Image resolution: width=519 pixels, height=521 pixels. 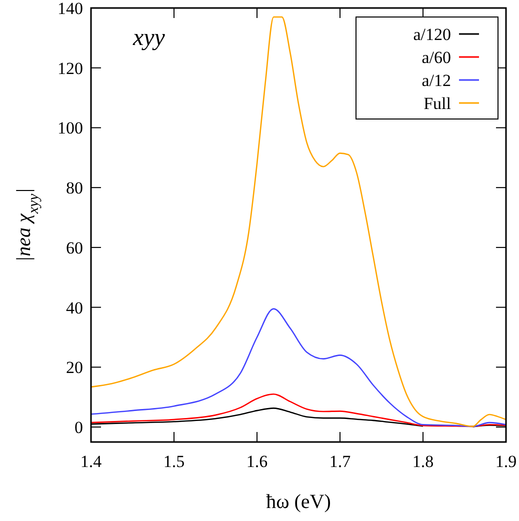 I want to click on annotation: xyy, so click(x=149, y=38).